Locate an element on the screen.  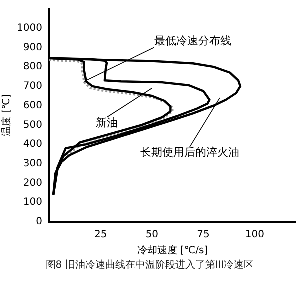
y-tick-label: 800 is located at coordinates (32, 67).